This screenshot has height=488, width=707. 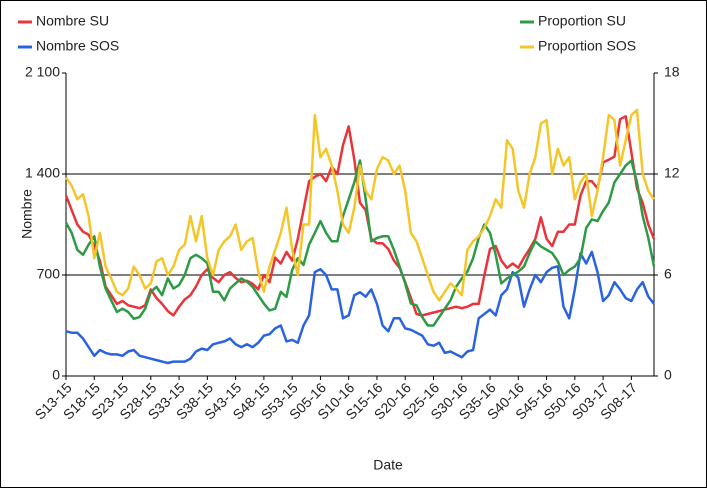 What do you see at coordinates (27, 214) in the screenshot?
I see `y-axis-label: Nombre` at bounding box center [27, 214].